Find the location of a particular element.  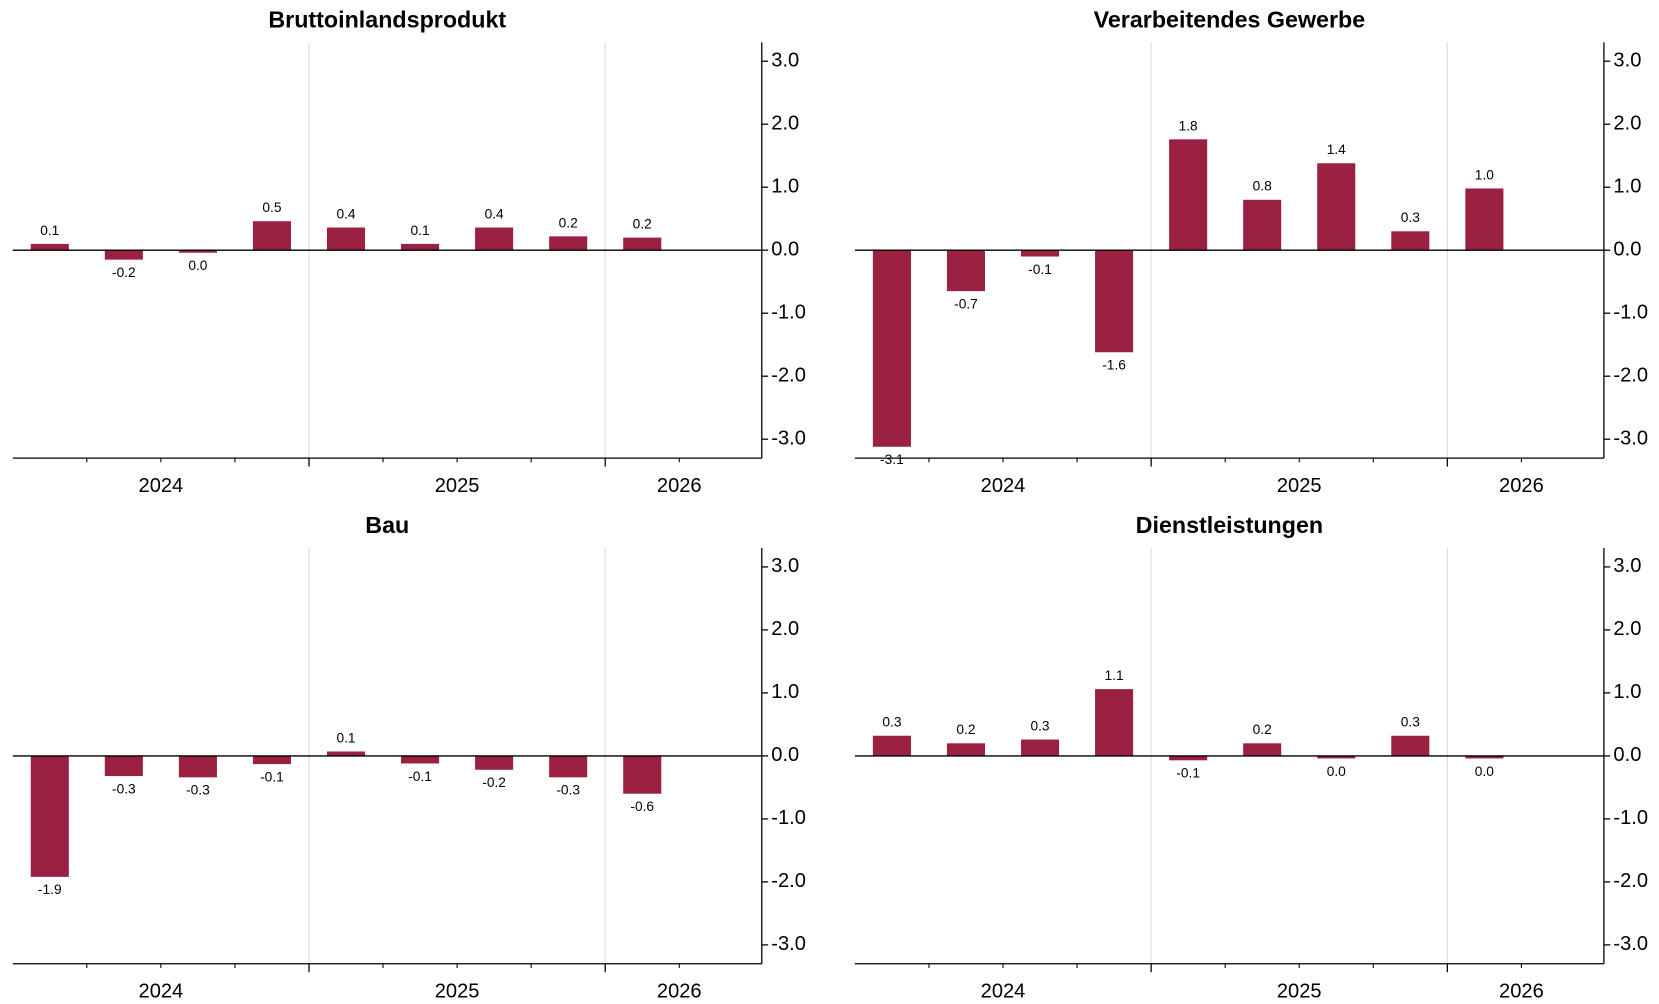

value-label: 1.4 is located at coordinates (1336, 149).